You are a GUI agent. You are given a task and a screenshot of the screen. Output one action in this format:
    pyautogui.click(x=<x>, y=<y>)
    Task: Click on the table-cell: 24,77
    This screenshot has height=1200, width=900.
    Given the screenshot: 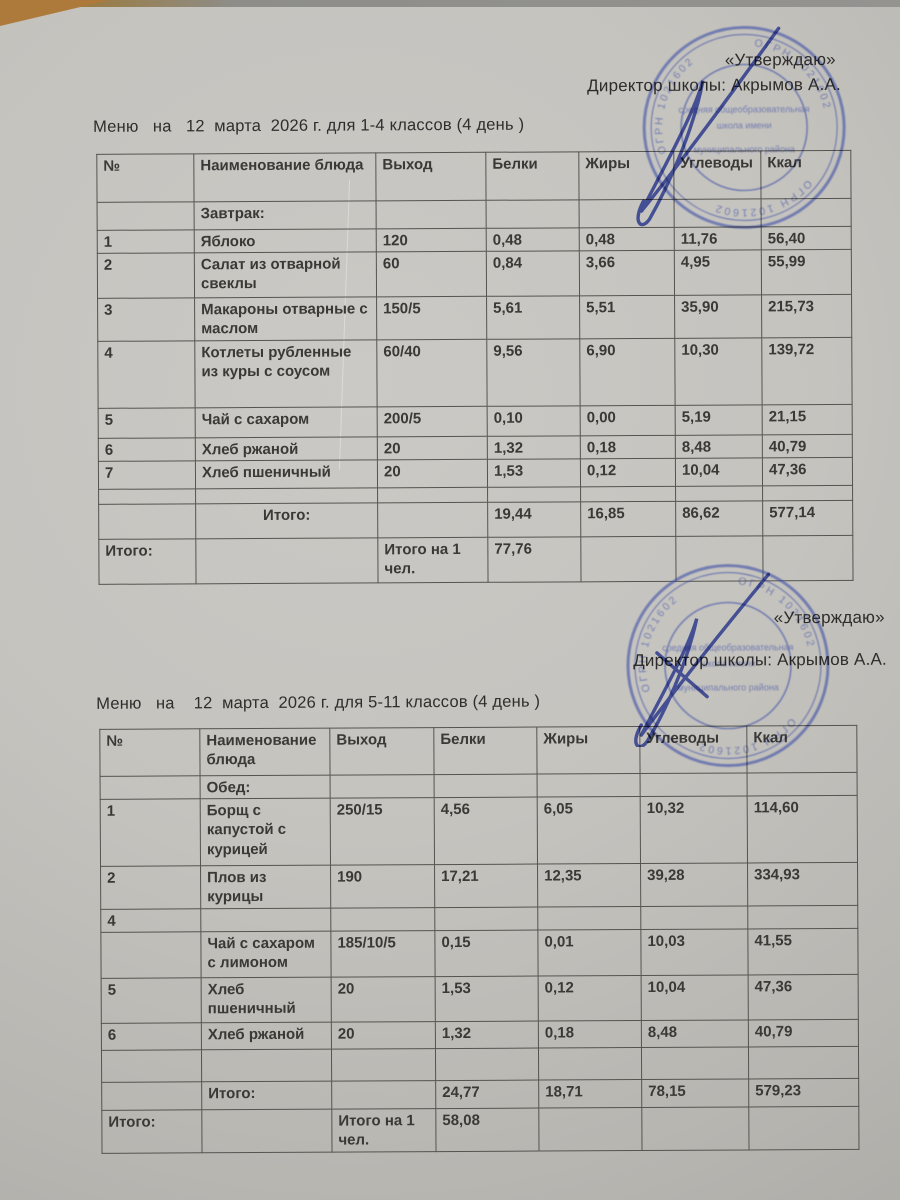 What is the action you would take?
    pyautogui.click(x=487, y=1094)
    